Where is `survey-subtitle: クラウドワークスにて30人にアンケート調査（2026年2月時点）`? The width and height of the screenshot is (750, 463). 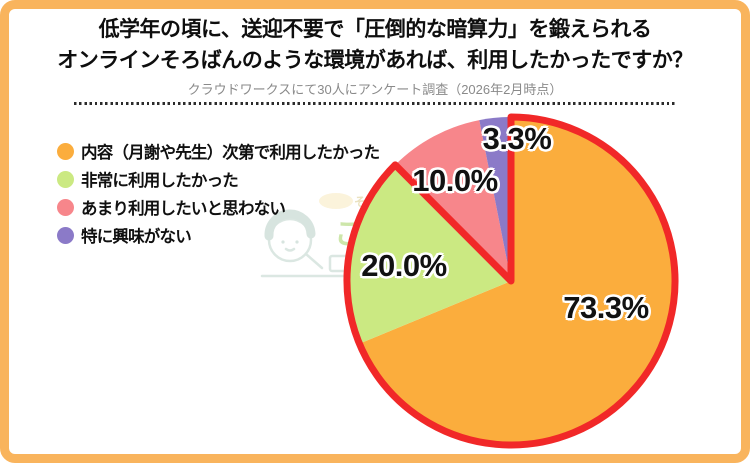
survey-subtitle: クラウドワークスにて30人にアンケート調査（2026年2月時点） is located at coordinates (375, 89).